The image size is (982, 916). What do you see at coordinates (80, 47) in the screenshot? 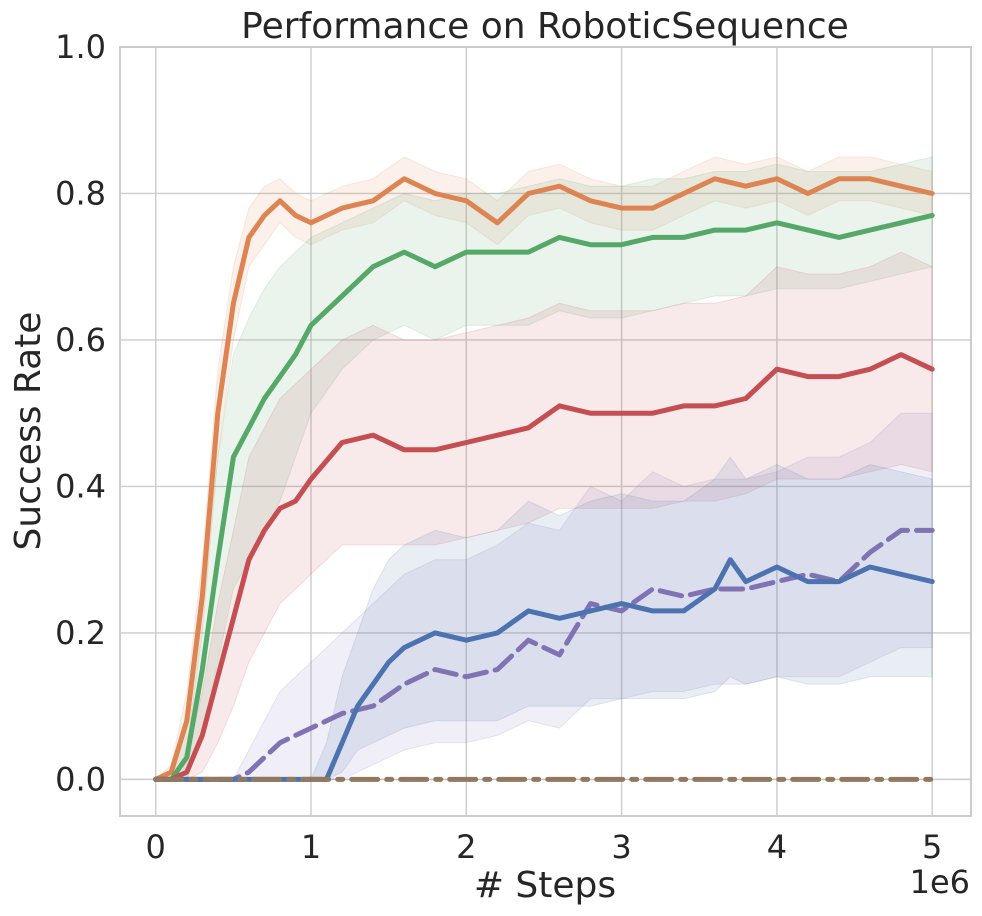
I see `y-tick-label: 1.0` at bounding box center [80, 47].